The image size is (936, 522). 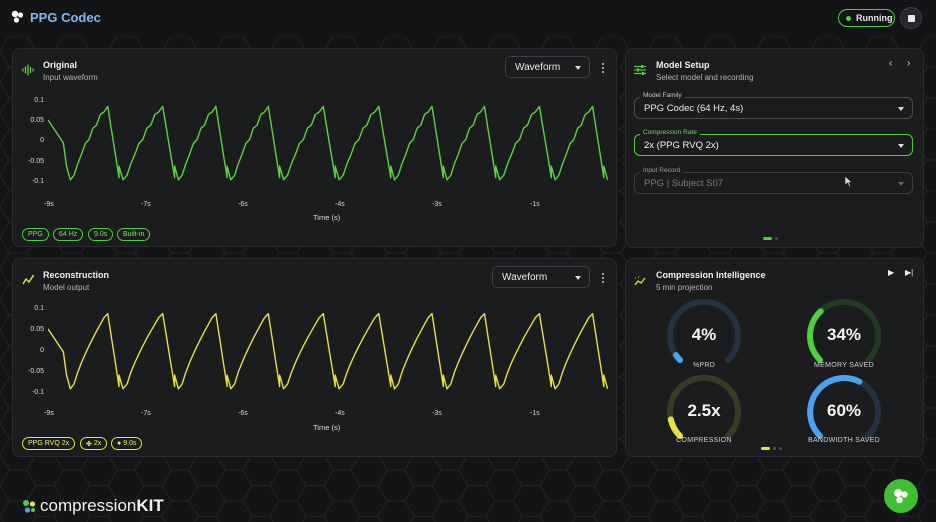 I want to click on original-title: Original, so click(x=60, y=65).